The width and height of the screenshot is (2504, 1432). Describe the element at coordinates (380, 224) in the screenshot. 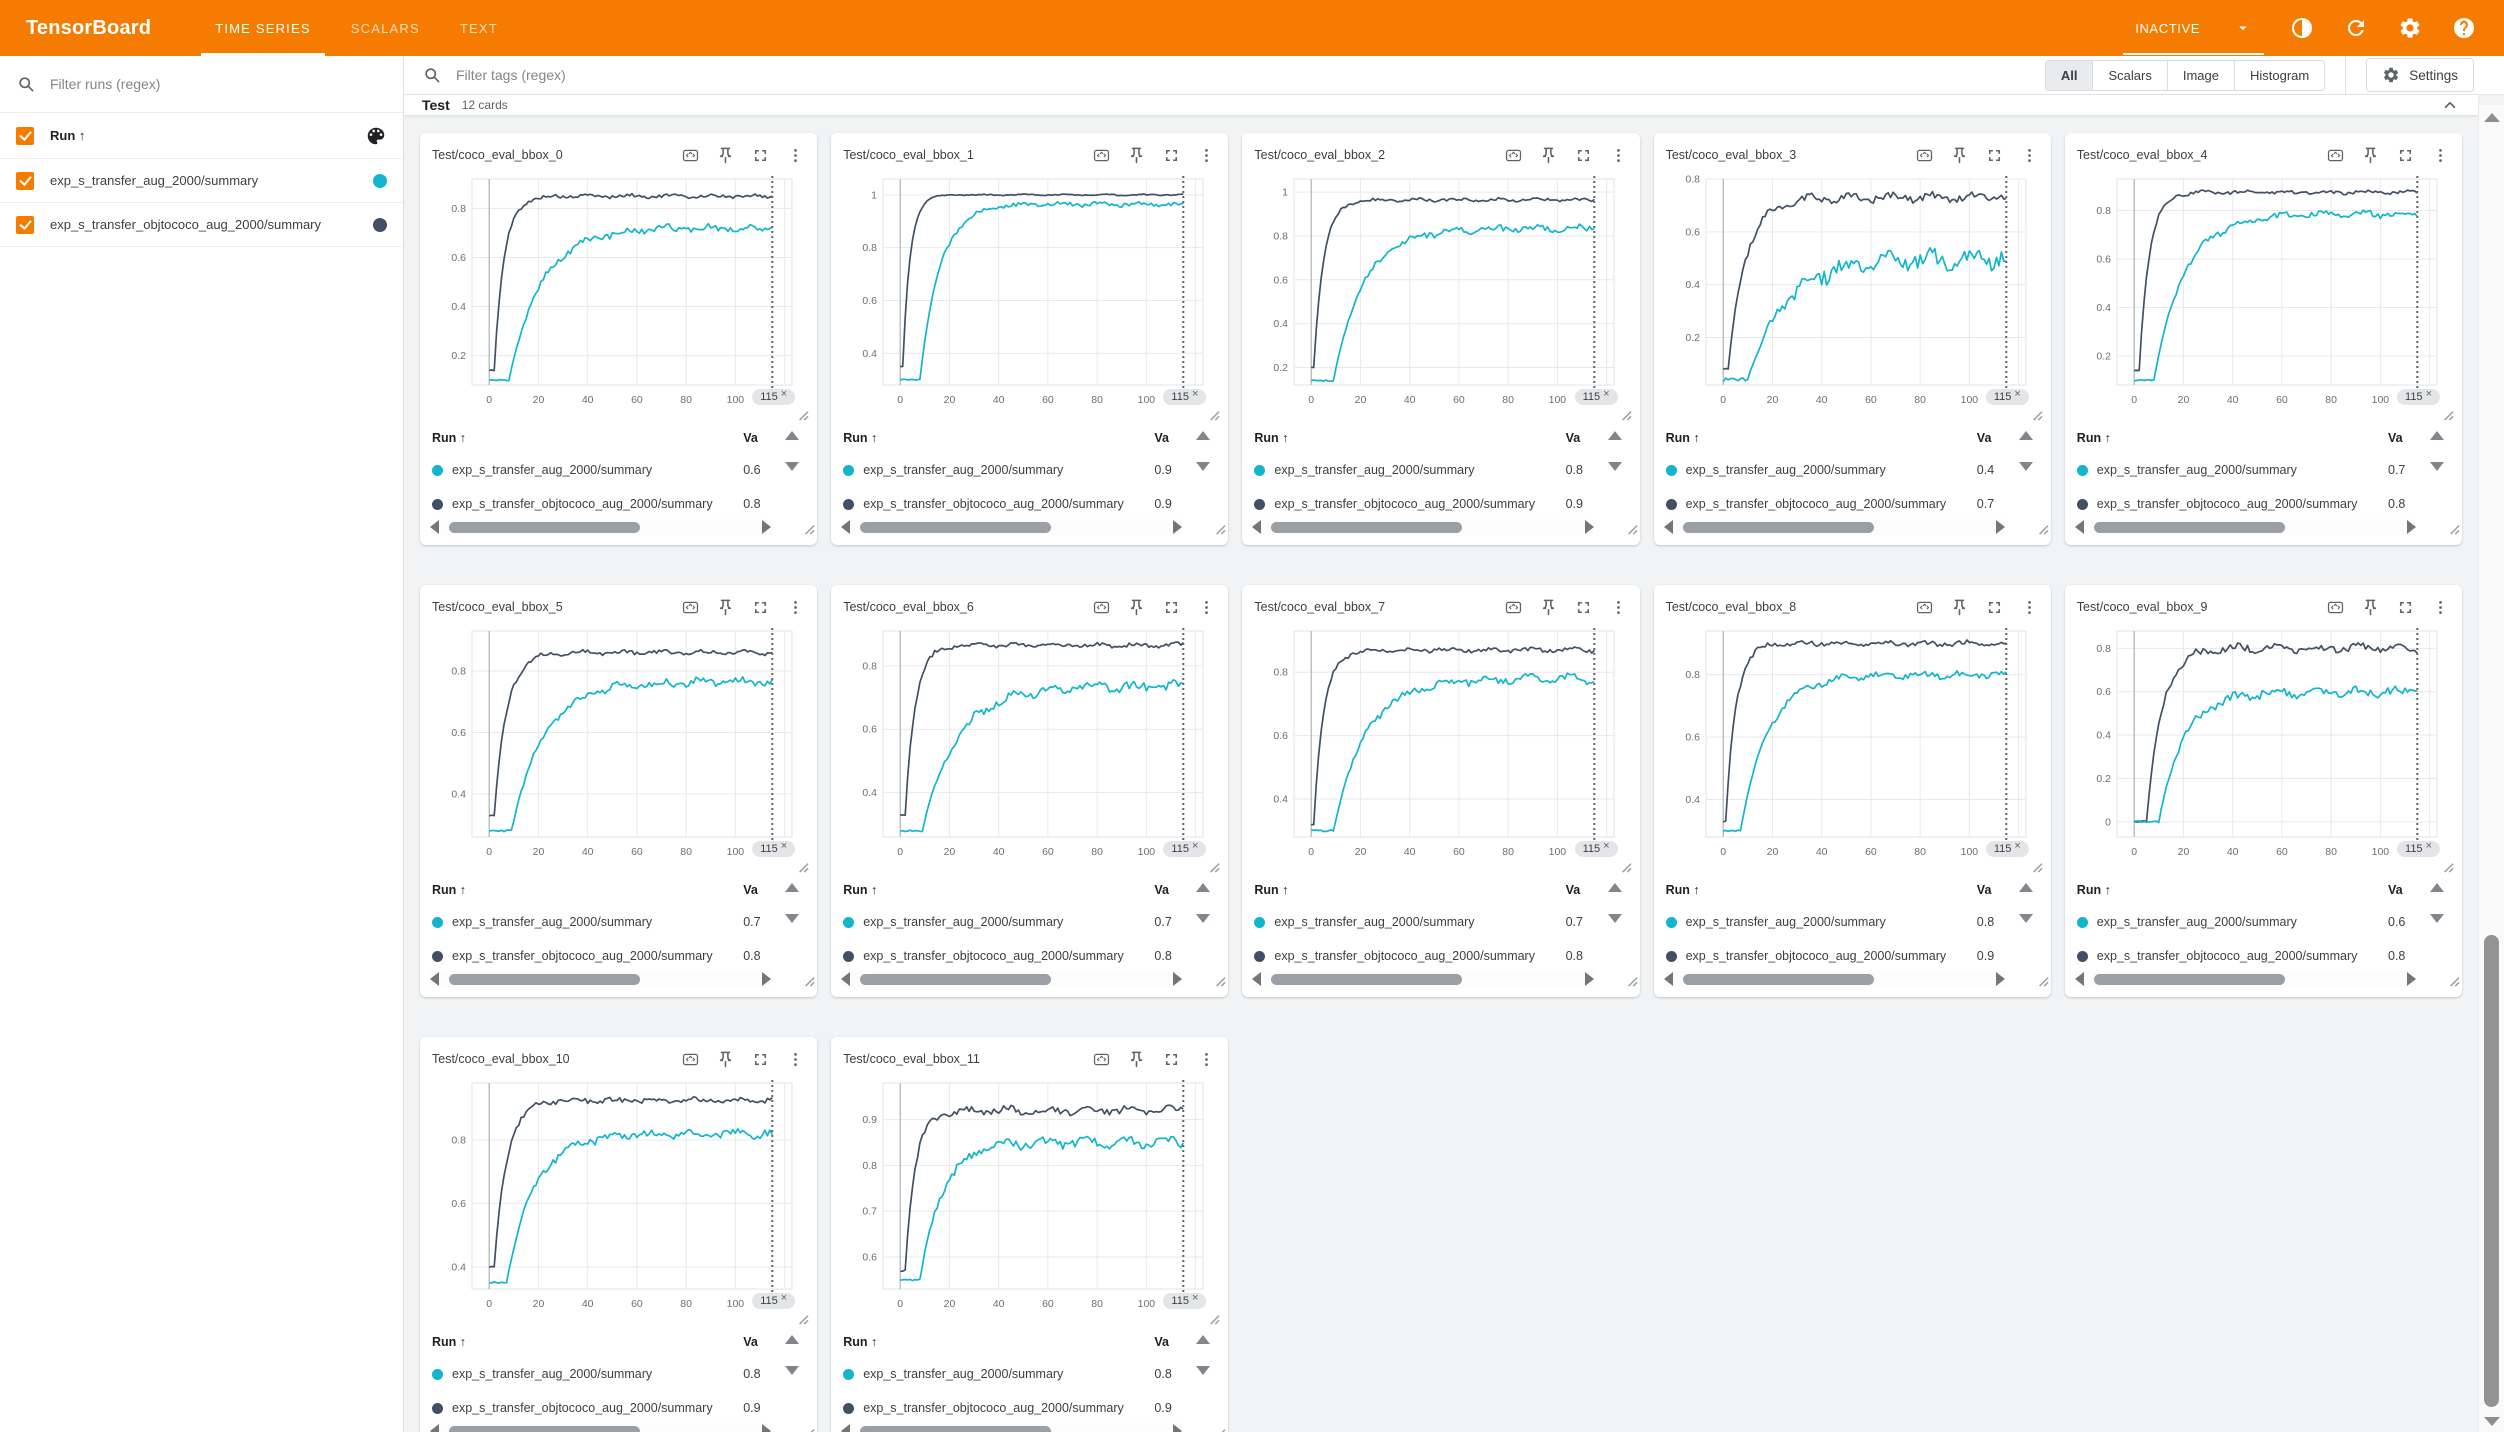

I see `run-color-dot` at that location.